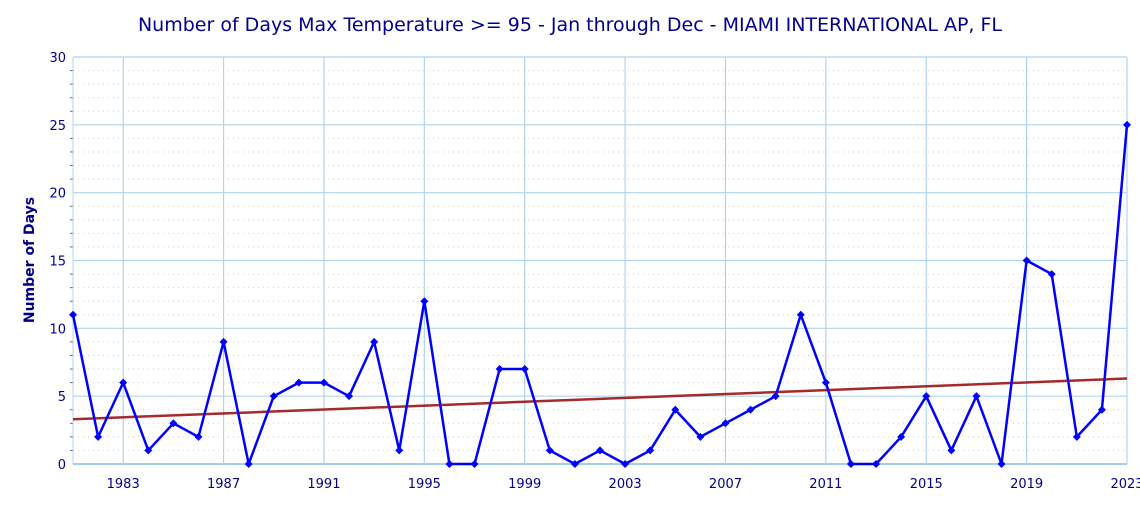 The width and height of the screenshot is (1140, 506). Describe the element at coordinates (926, 396) in the screenshot. I see `data-point-2015` at that location.